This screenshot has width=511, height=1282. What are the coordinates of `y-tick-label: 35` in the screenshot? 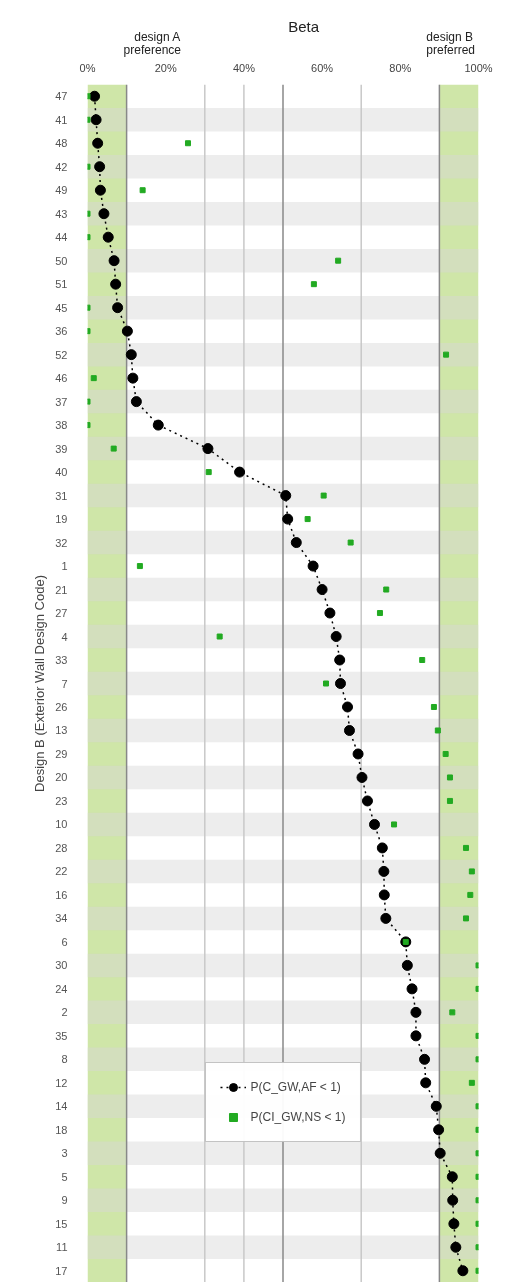 It's located at (61, 1035).